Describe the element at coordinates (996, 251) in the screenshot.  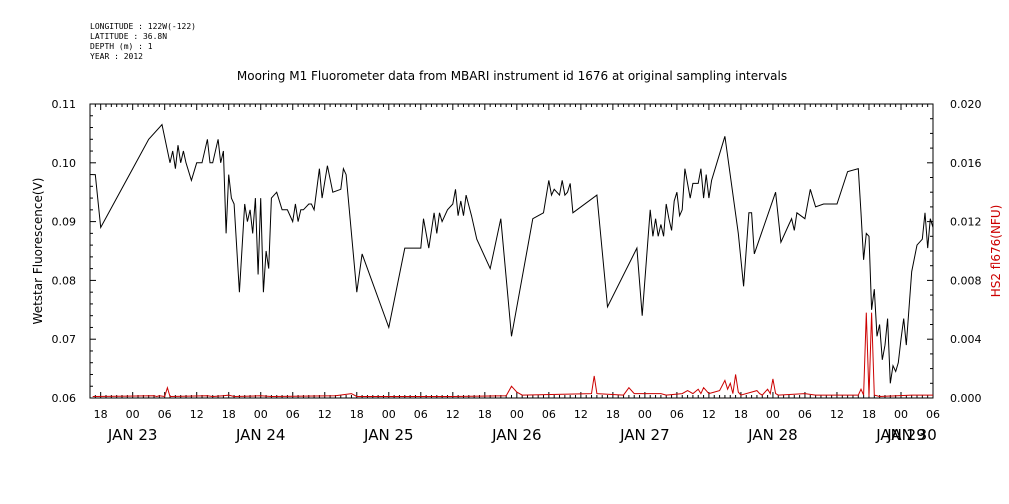
I see `y-axis-right-label: HS2 fl676(NFU)` at that location.